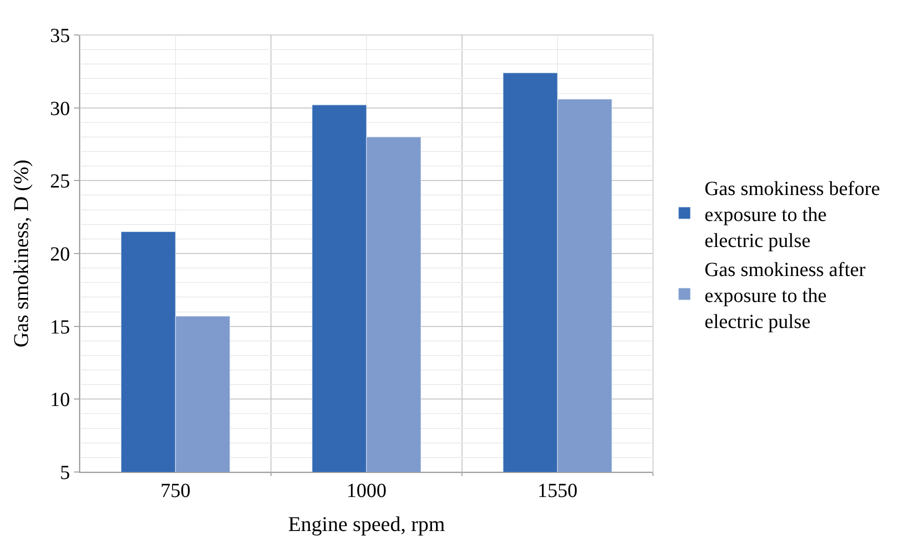  Describe the element at coordinates (366, 524) in the screenshot. I see `x-axis-title: Engine speed, rpm` at that location.